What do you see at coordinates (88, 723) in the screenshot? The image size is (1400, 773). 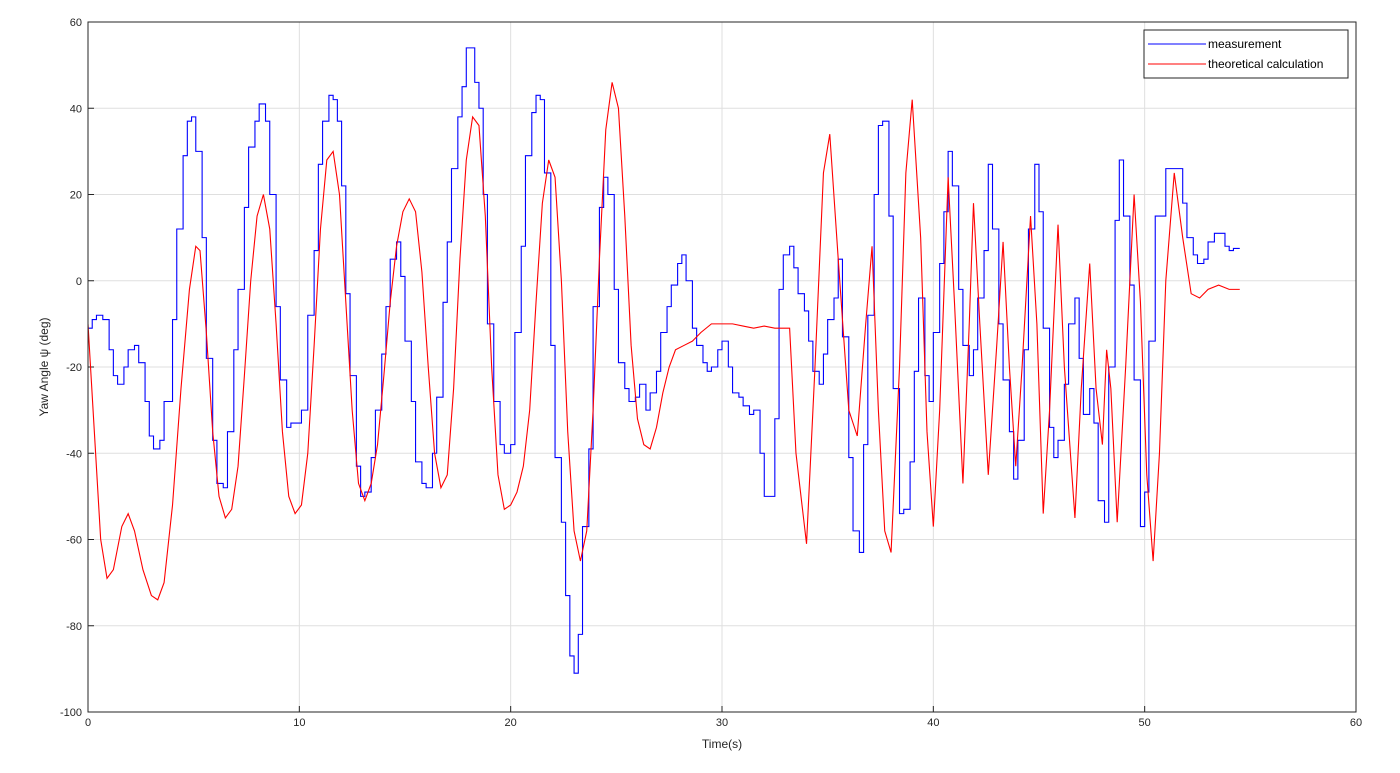 I see `x-tick-label: 0` at bounding box center [88, 723].